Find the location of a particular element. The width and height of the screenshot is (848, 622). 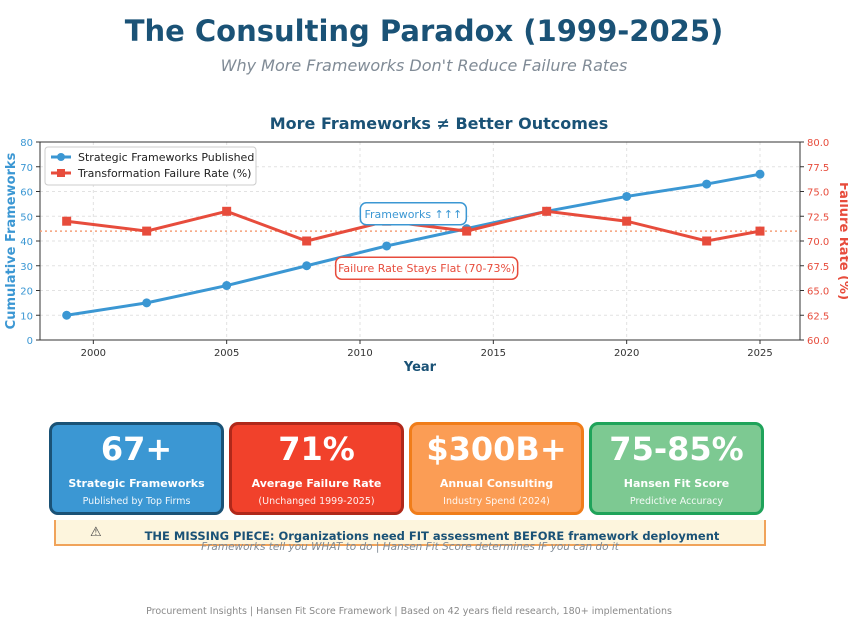

card-value: 71% is located at coordinates (316, 449).